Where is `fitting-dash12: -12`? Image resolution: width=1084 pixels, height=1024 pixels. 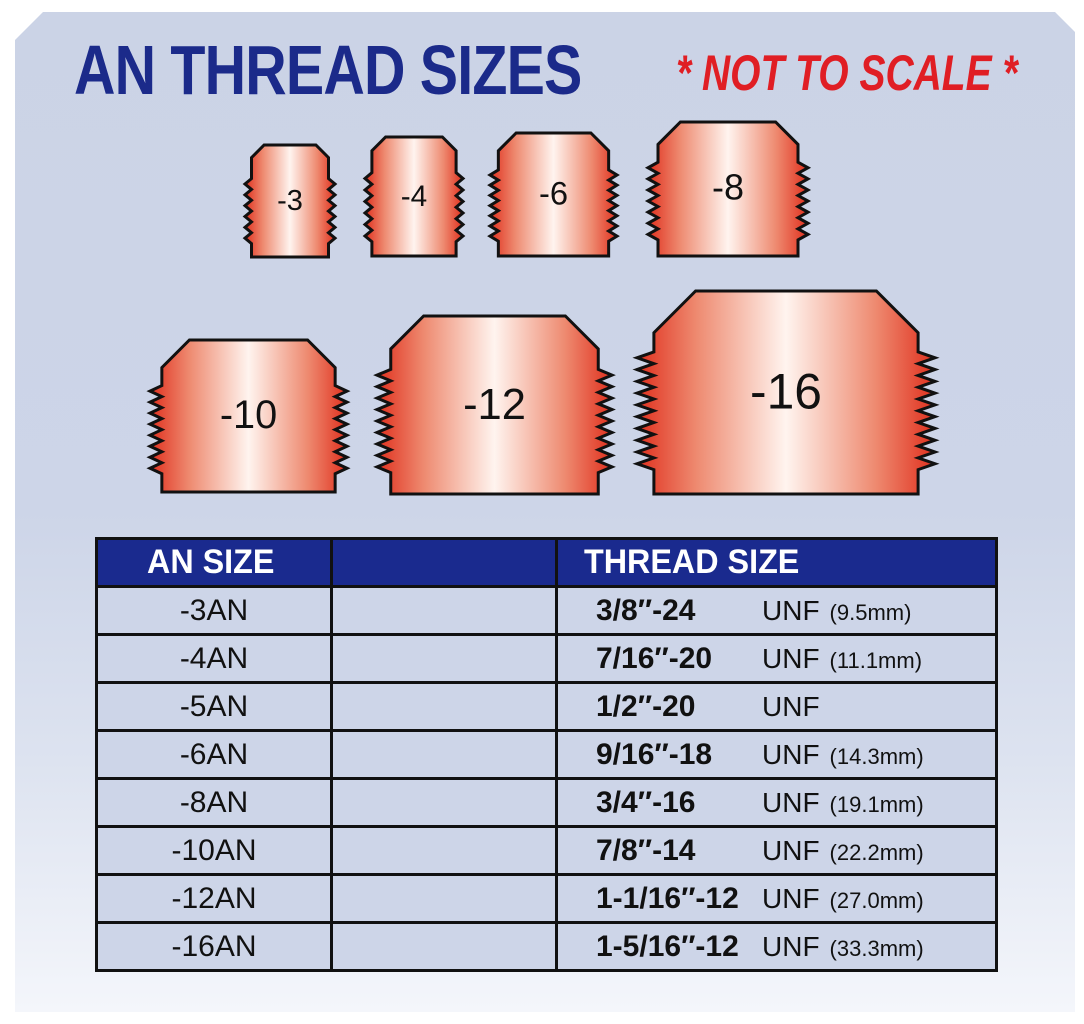 fitting-dash12: -12 is located at coordinates (494, 405).